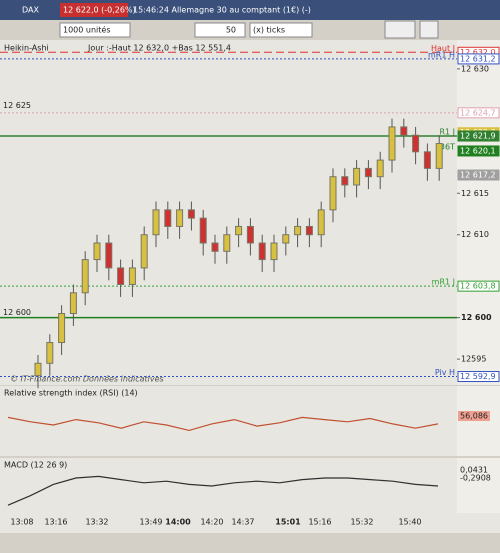 The height and width of the screenshot is (553, 500). Describe the element at coordinates (400, 29) in the screenshot. I see `order-button` at that location.